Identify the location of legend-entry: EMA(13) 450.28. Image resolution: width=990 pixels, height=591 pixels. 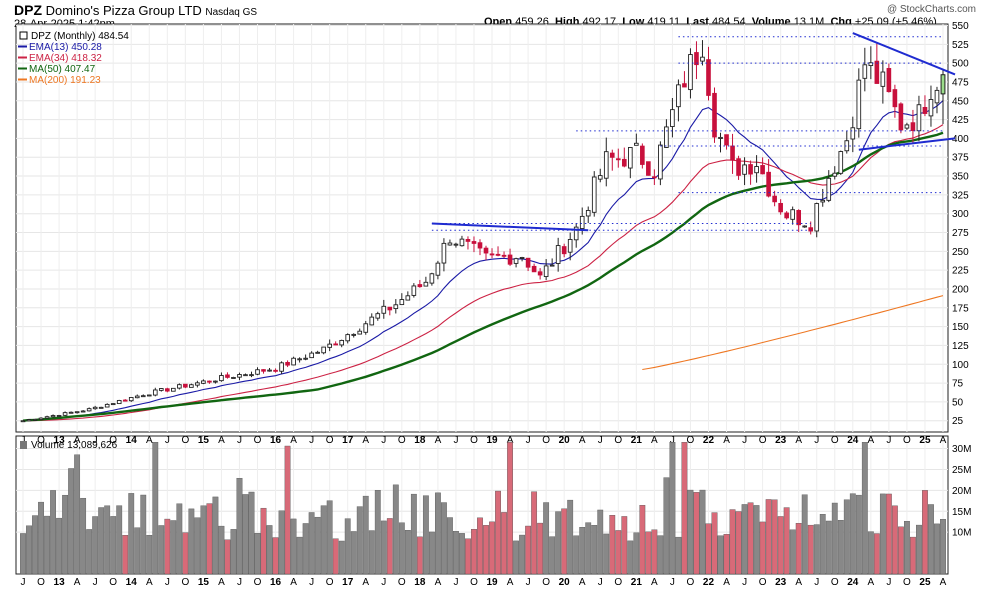
(60, 47).